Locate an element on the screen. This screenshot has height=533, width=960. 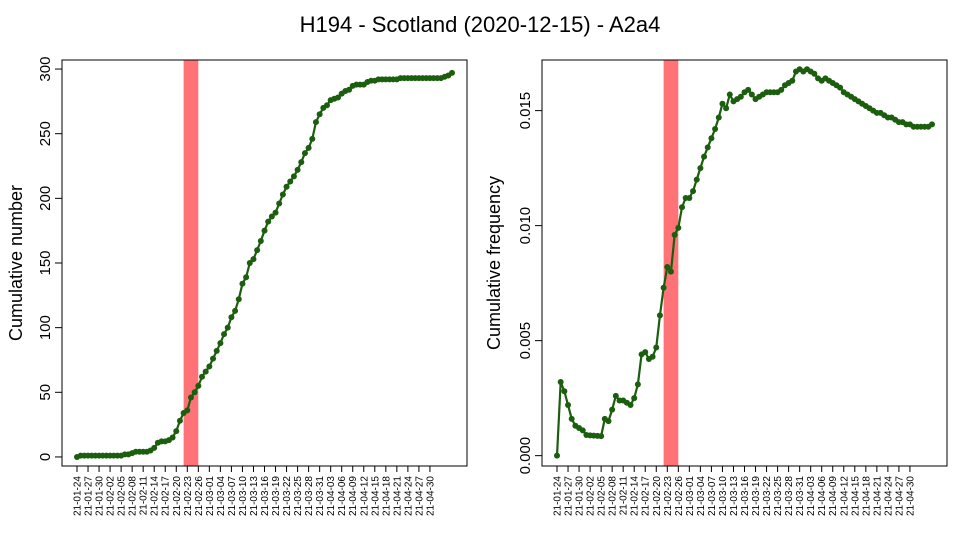
x-tick-label: 21-02-05 is located at coordinates (602, 496).